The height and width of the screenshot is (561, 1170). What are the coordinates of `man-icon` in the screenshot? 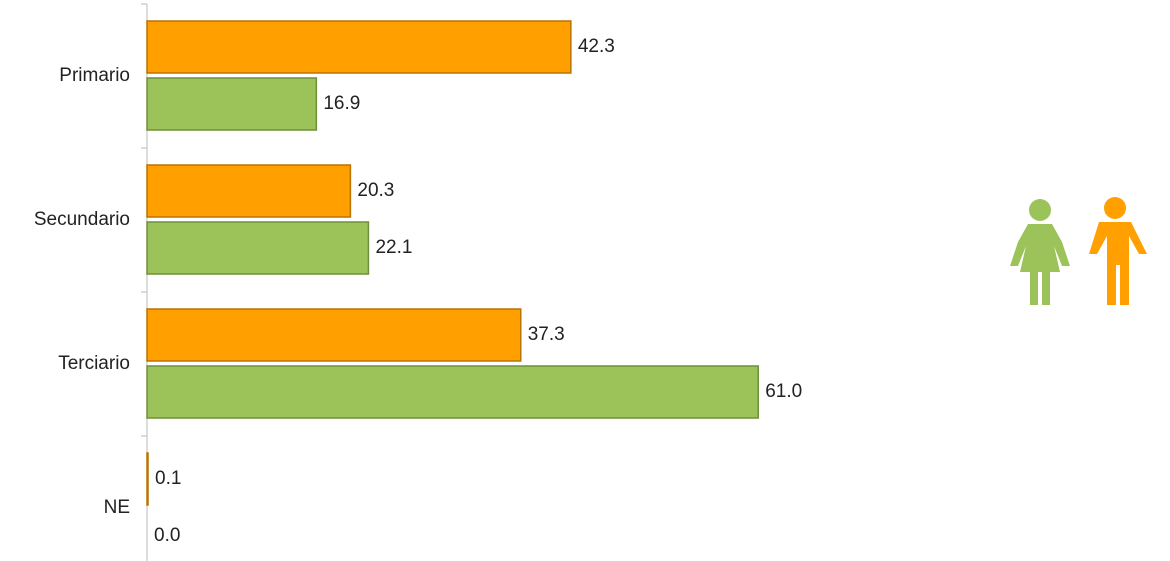 It's located at (1118, 251).